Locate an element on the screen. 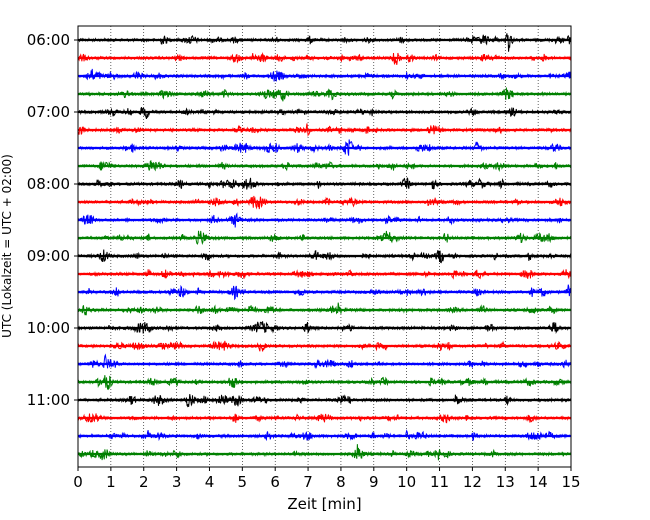 This screenshot has height=520, width=650. y-tick-label: 07:00 is located at coordinates (48, 112).